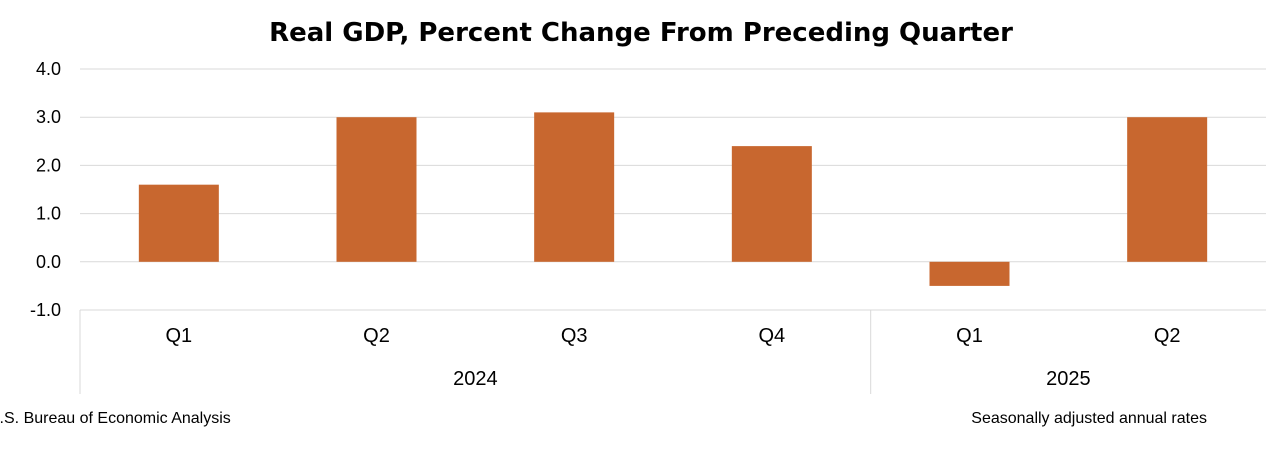 The height and width of the screenshot is (454, 1266). What do you see at coordinates (48, 262) in the screenshot?
I see `y-tick-label: 0.0` at bounding box center [48, 262].